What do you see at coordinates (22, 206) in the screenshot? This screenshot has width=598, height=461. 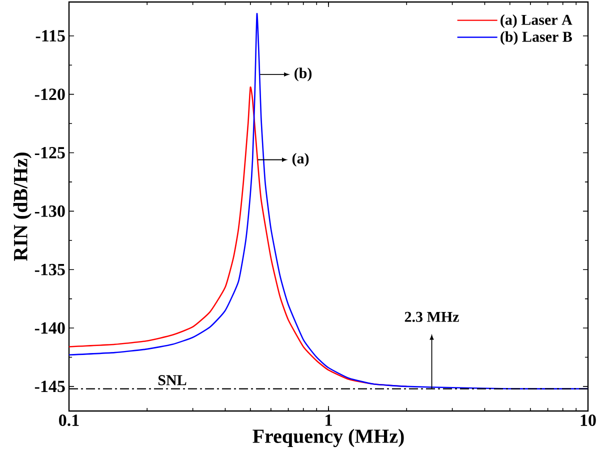 I see `y-axis-title: RIN (dB/Hz)` at bounding box center [22, 206].